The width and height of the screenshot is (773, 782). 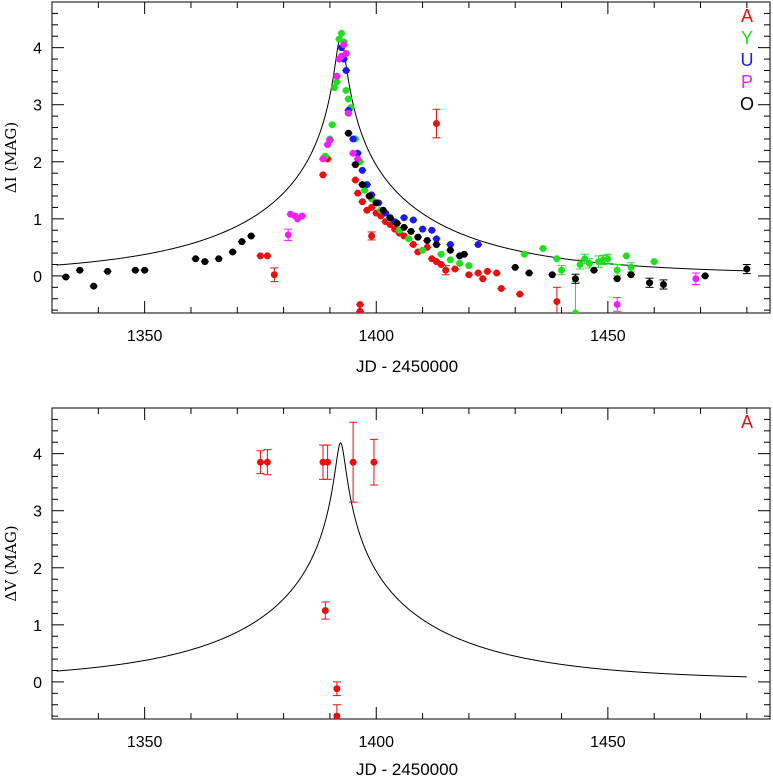 What do you see at coordinates (747, 16) in the screenshot?
I see `legend-entry-A: A` at bounding box center [747, 16].